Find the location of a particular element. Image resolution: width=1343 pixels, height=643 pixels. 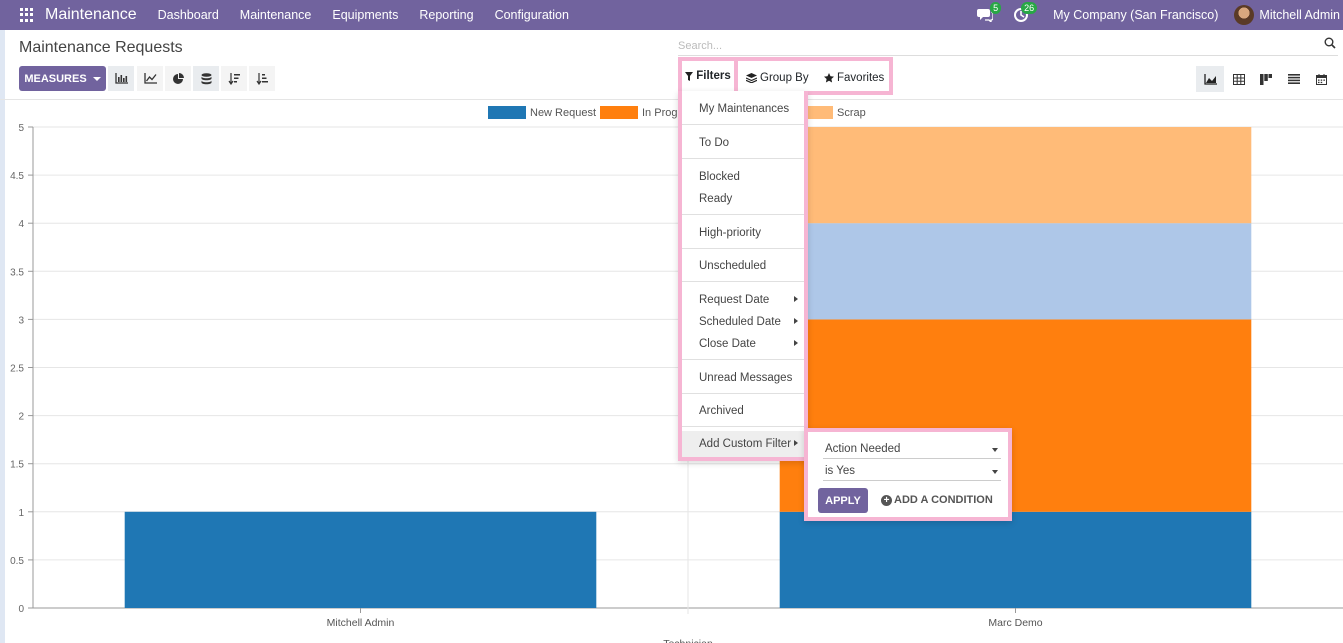

filter-scheduled-date: Scheduled Date is located at coordinates (740, 322).